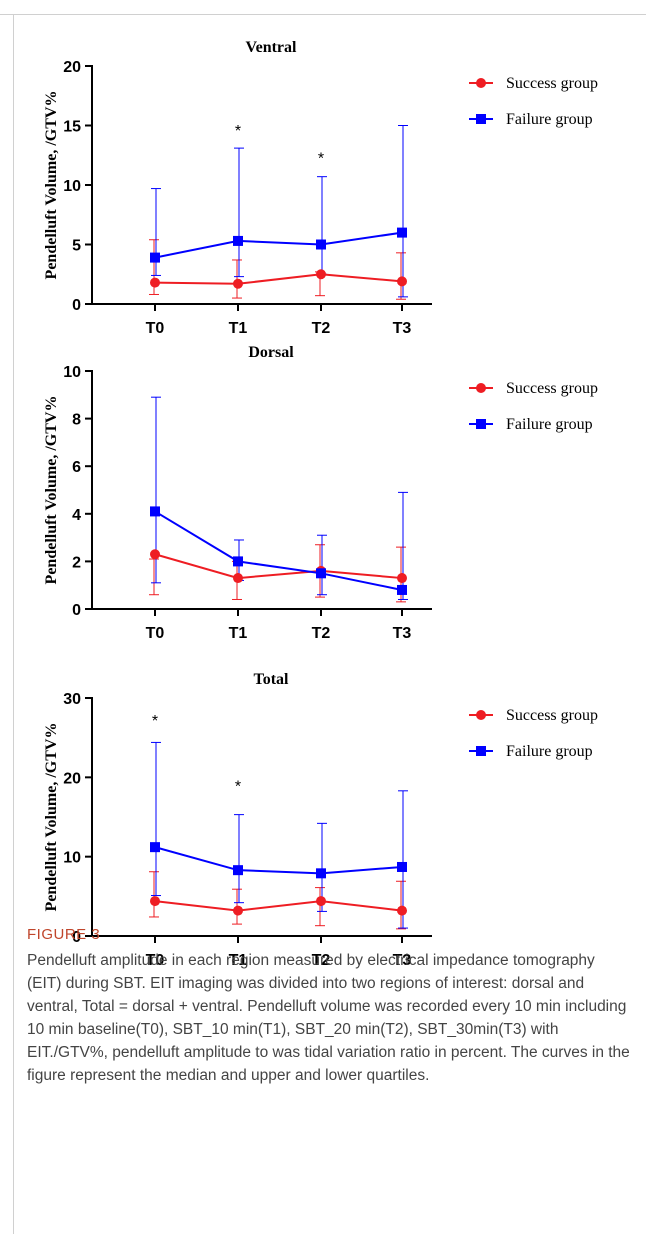  I want to click on y-tick-label: 6, so click(76, 467).